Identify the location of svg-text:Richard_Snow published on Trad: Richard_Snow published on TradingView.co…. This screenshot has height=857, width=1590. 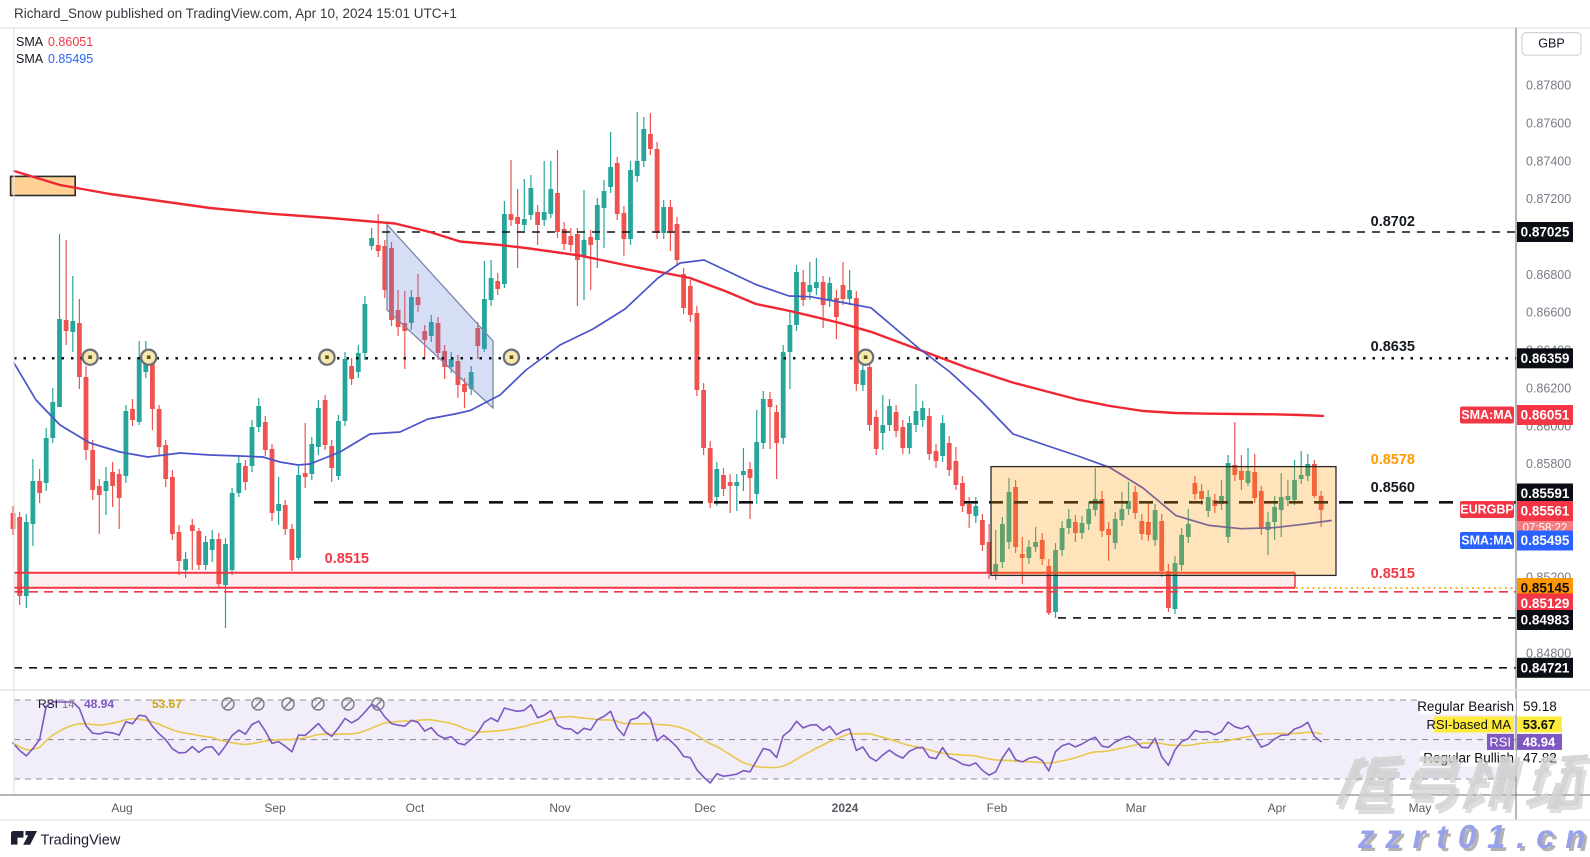
(235, 13).